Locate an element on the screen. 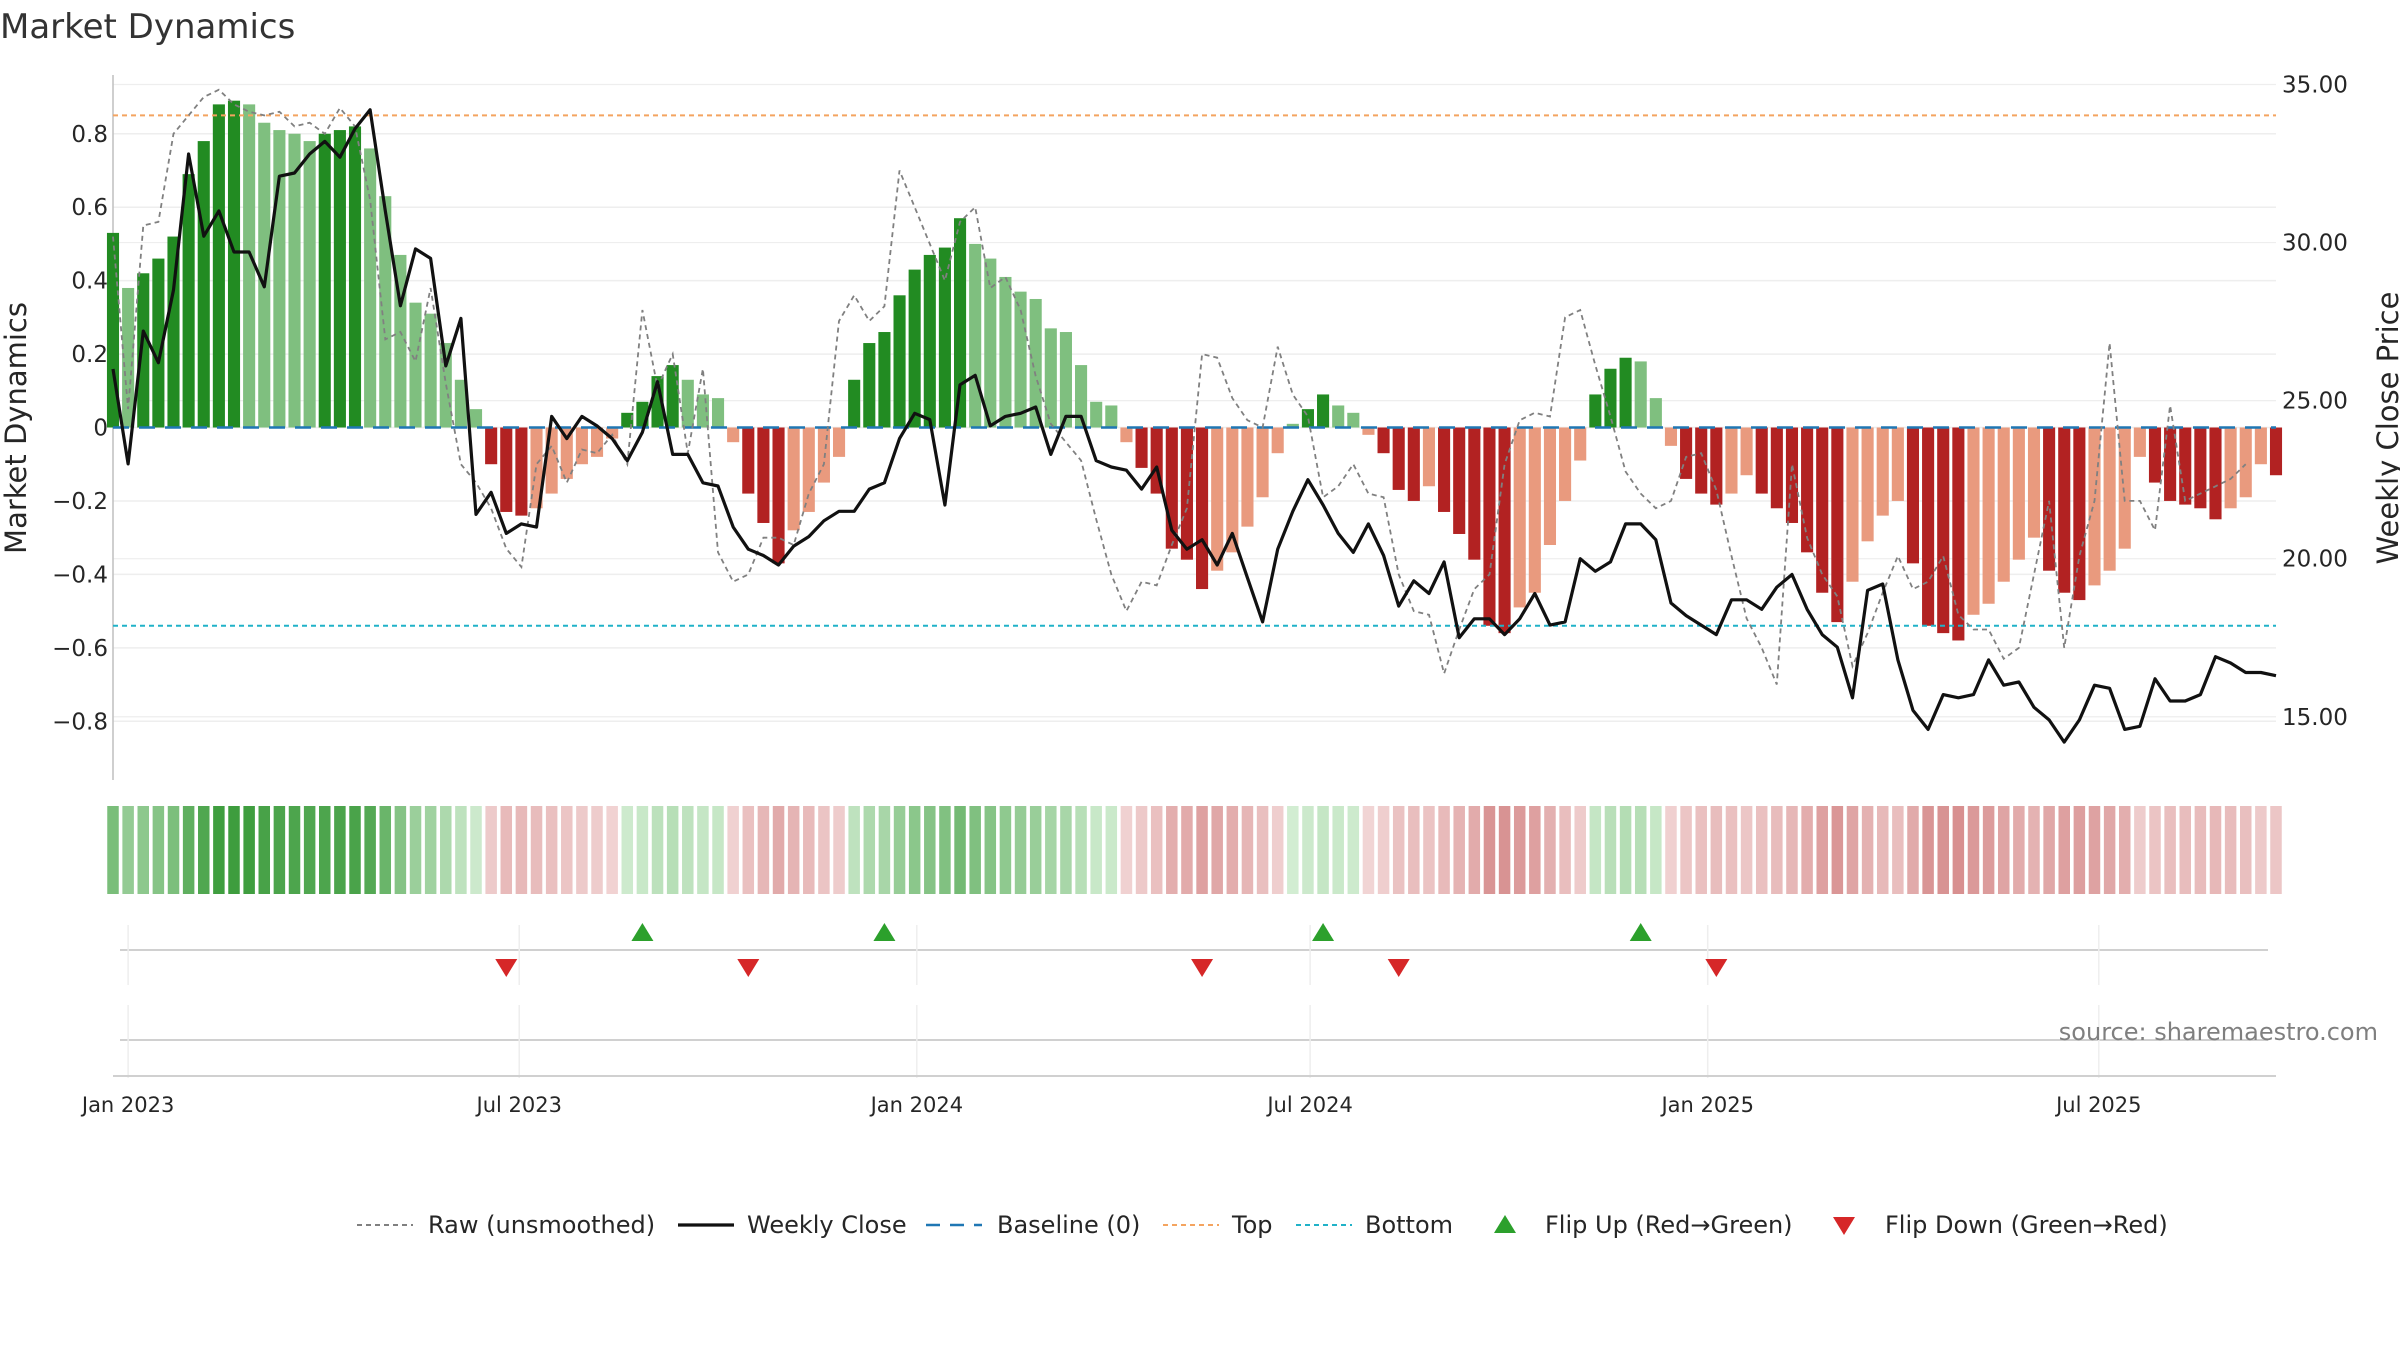 The image size is (2400, 1350). left-tick-label: −0.8 is located at coordinates (80, 722).